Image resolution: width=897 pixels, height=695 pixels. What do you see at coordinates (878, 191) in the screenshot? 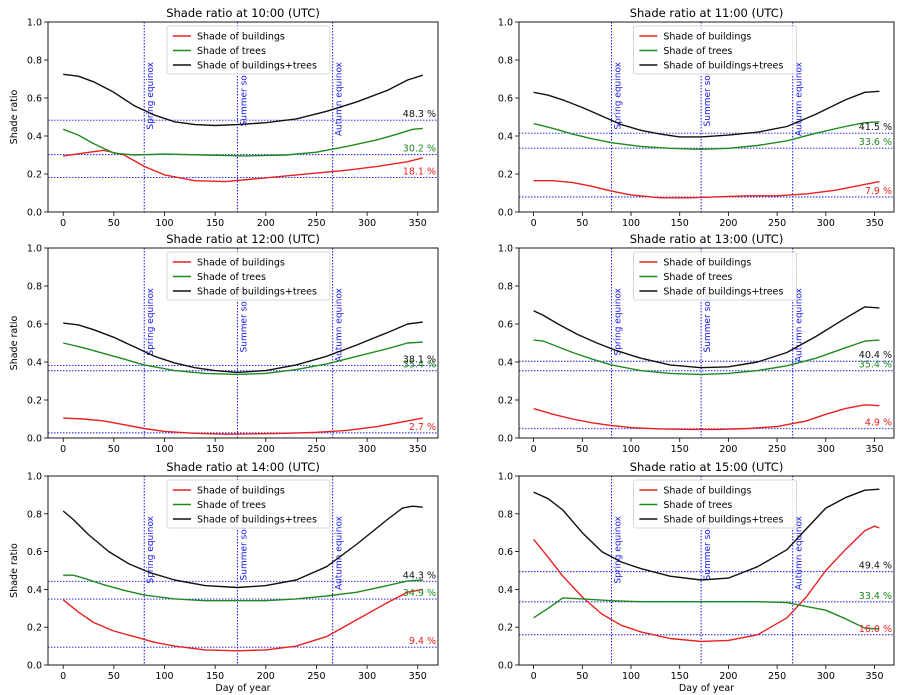
I see `series-value-label: 7.9 %` at bounding box center [878, 191].